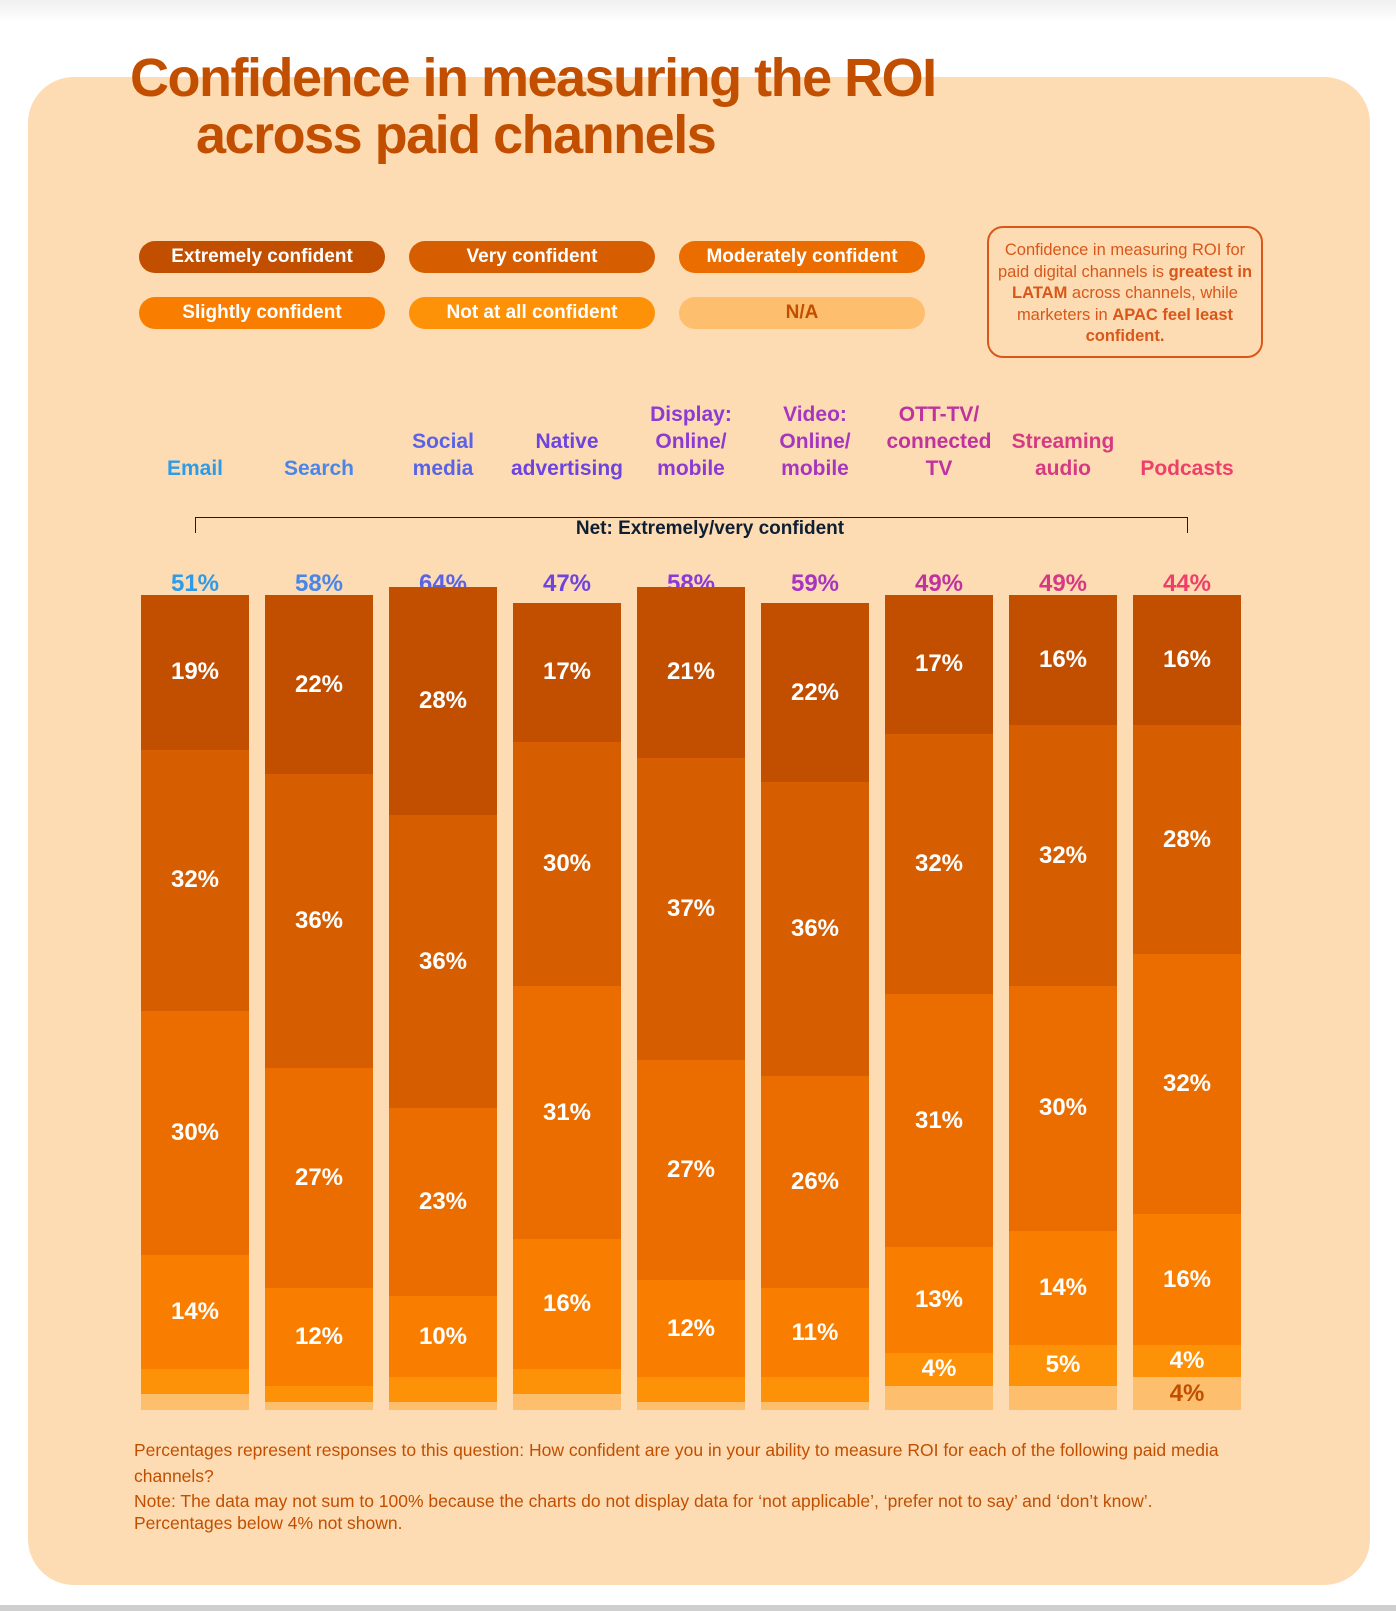 This screenshot has height=1611, width=1396. I want to click on legend-item-not-at-all-confident: Not at all confident, so click(532, 313).